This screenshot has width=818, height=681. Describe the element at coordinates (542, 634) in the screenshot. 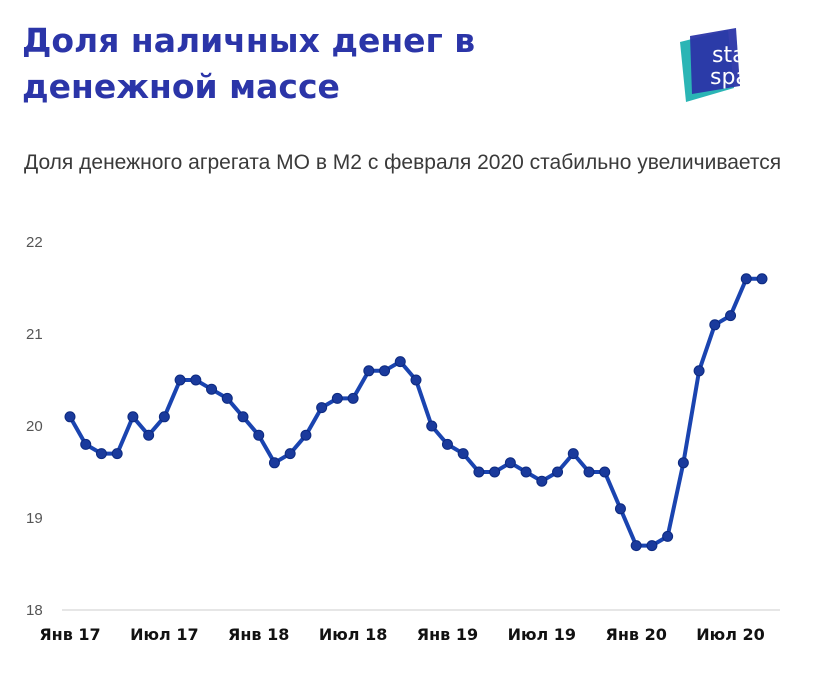

I see `x-tick-label: Июл 19` at that location.